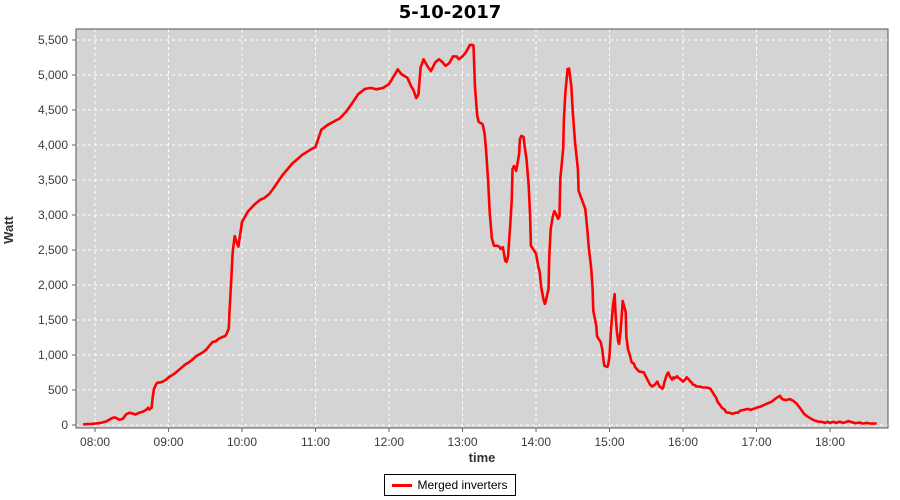 The width and height of the screenshot is (900, 500). What do you see at coordinates (53, 180) in the screenshot?
I see `y-tick-label: 3,500` at bounding box center [53, 180].